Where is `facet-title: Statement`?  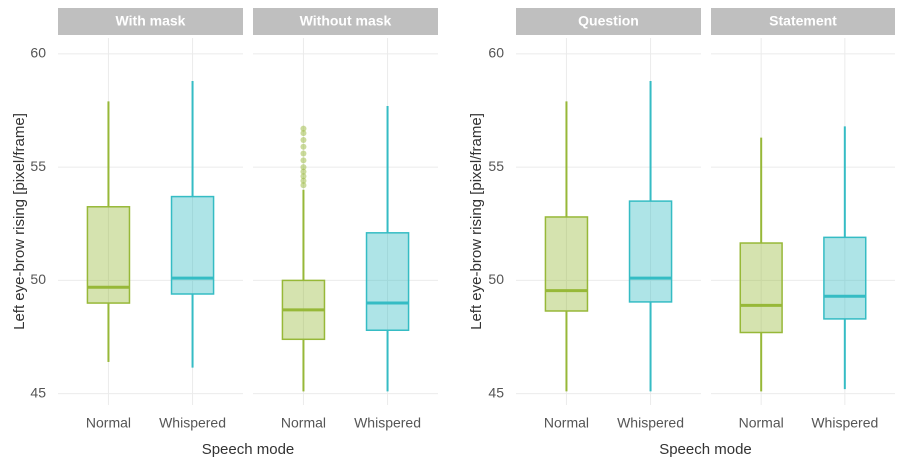 facet-title: Statement is located at coordinates (803, 21).